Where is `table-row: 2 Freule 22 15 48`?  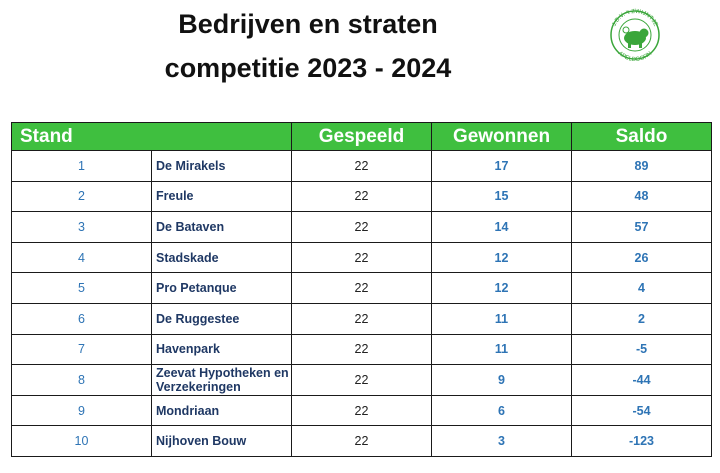 table-row: 2 Freule 22 15 48 is located at coordinates (361, 196).